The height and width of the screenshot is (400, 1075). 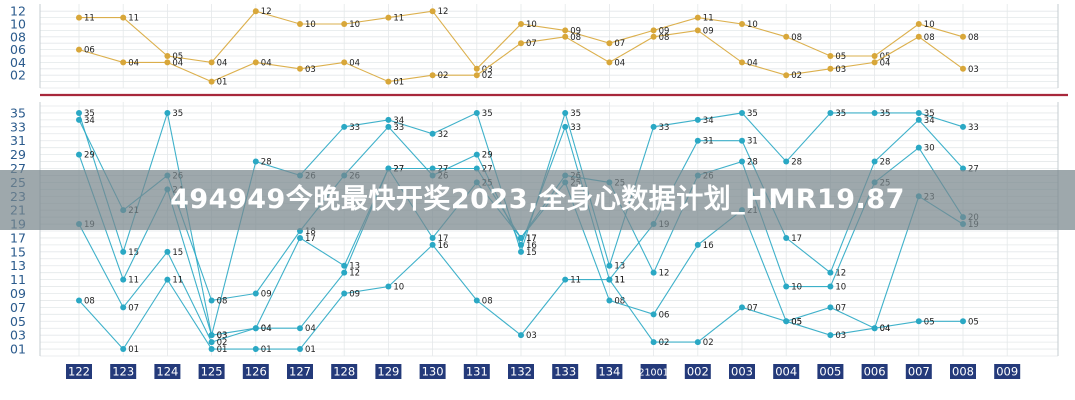 I want to click on bottom-y-tick: 33, so click(x=18, y=126).